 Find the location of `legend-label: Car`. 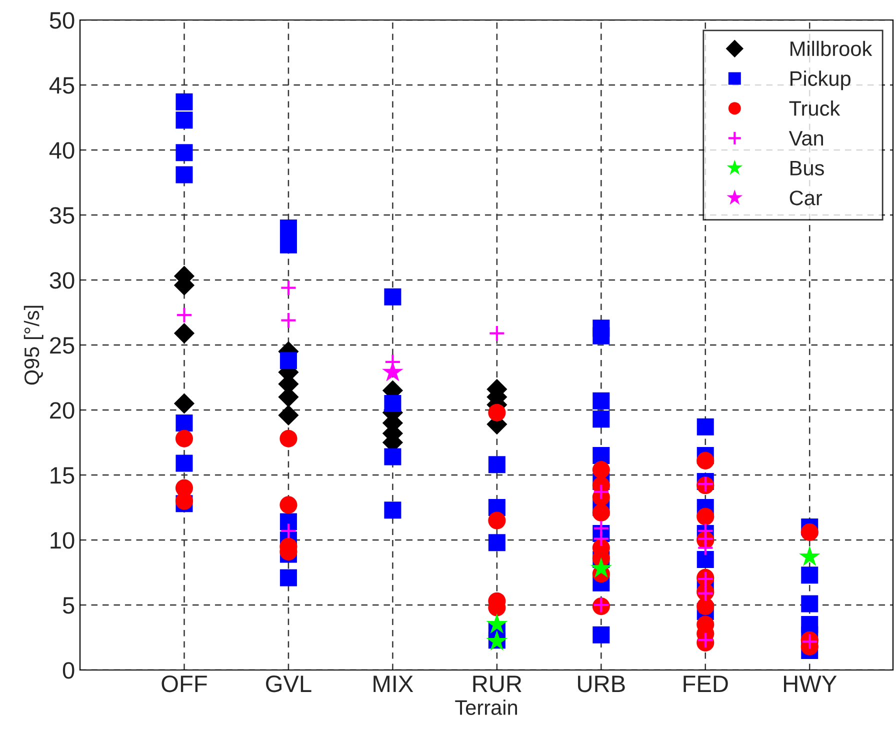

legend-label: Car is located at coordinates (806, 198).